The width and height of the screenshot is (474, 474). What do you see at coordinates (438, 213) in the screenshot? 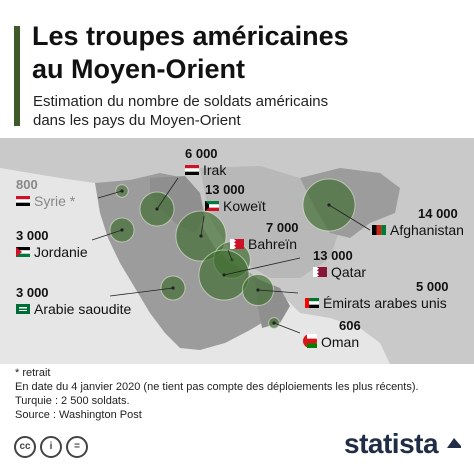
I see `afghanistan-troops: 14 000` at bounding box center [438, 213].